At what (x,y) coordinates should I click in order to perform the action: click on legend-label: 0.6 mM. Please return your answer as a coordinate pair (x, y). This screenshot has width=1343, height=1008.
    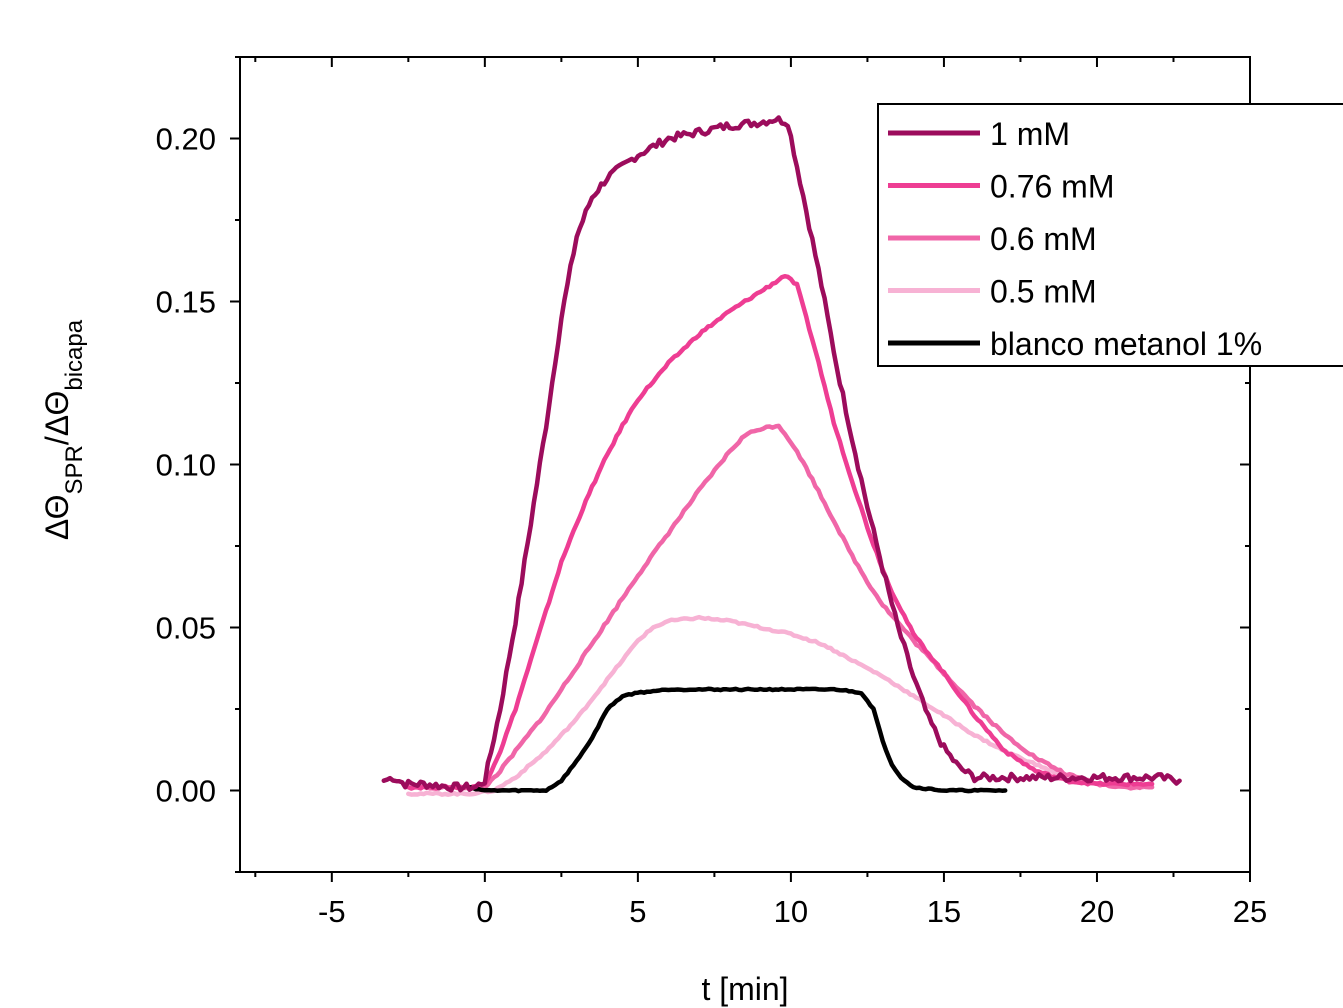
    Looking at the image, I should click on (1043, 239).